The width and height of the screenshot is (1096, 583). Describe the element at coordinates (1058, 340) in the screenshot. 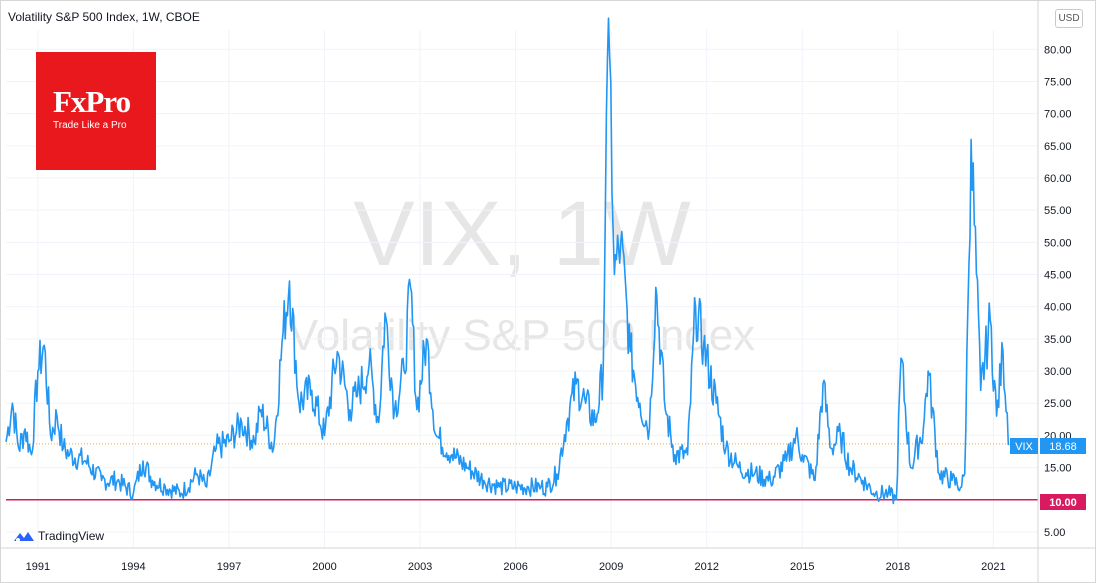

I see `y-tick-label: 35.00` at that location.